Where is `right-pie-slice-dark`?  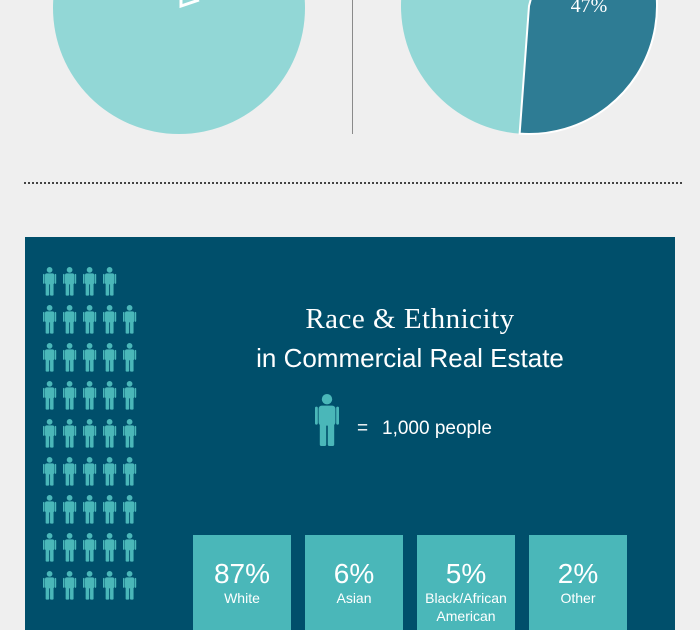
right-pie-slice-dark is located at coordinates (588, 67).